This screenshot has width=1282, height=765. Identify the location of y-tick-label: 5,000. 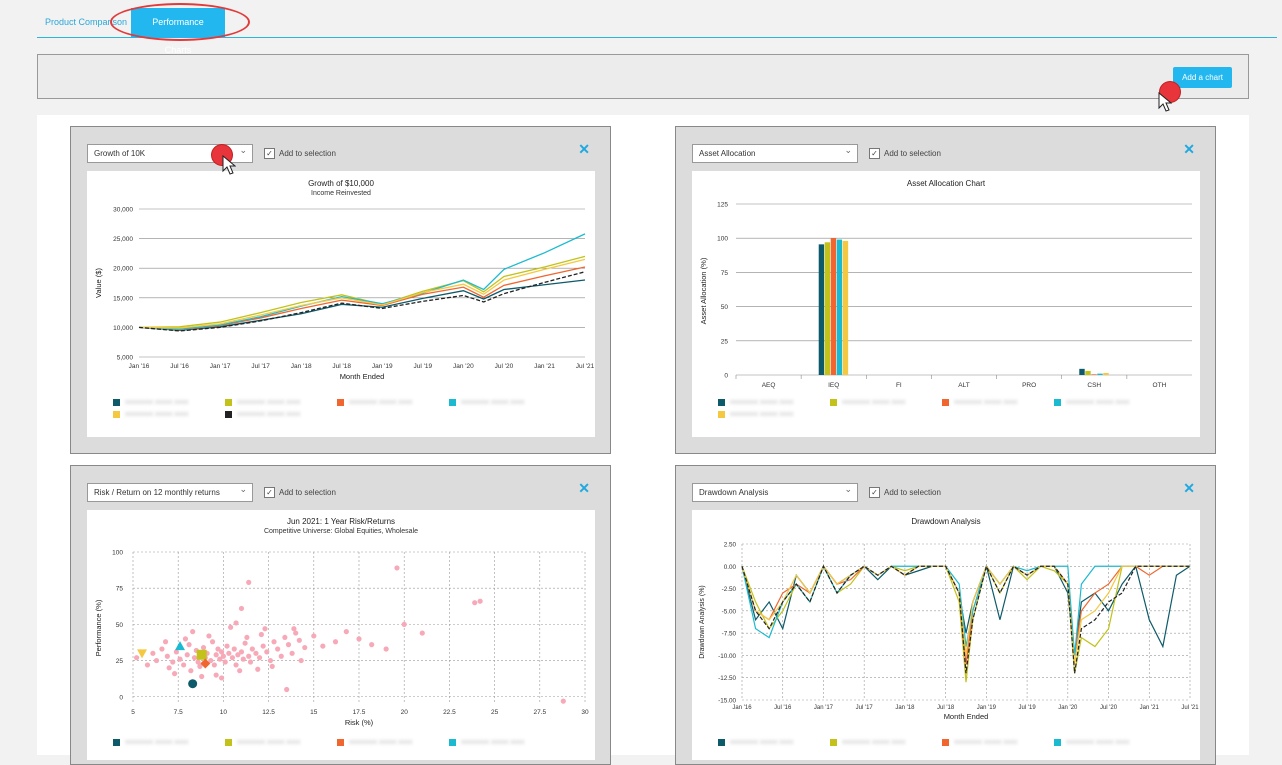
(125, 358).